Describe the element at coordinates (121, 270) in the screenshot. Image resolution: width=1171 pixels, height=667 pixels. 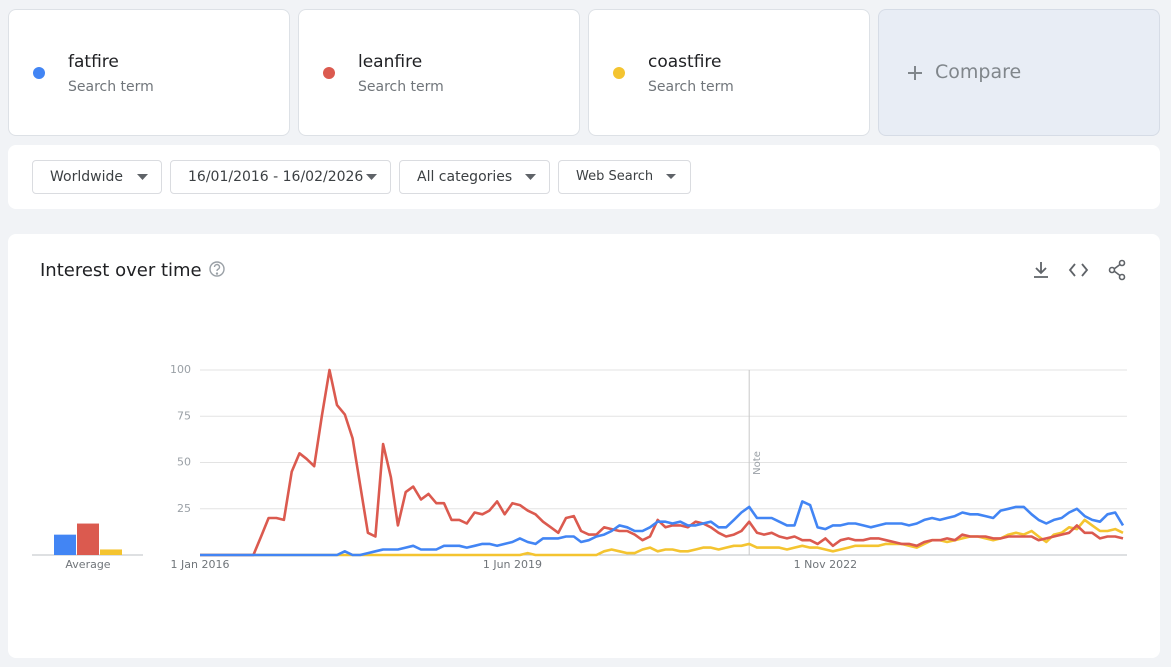
I see `chart-title: Interest over time` at that location.